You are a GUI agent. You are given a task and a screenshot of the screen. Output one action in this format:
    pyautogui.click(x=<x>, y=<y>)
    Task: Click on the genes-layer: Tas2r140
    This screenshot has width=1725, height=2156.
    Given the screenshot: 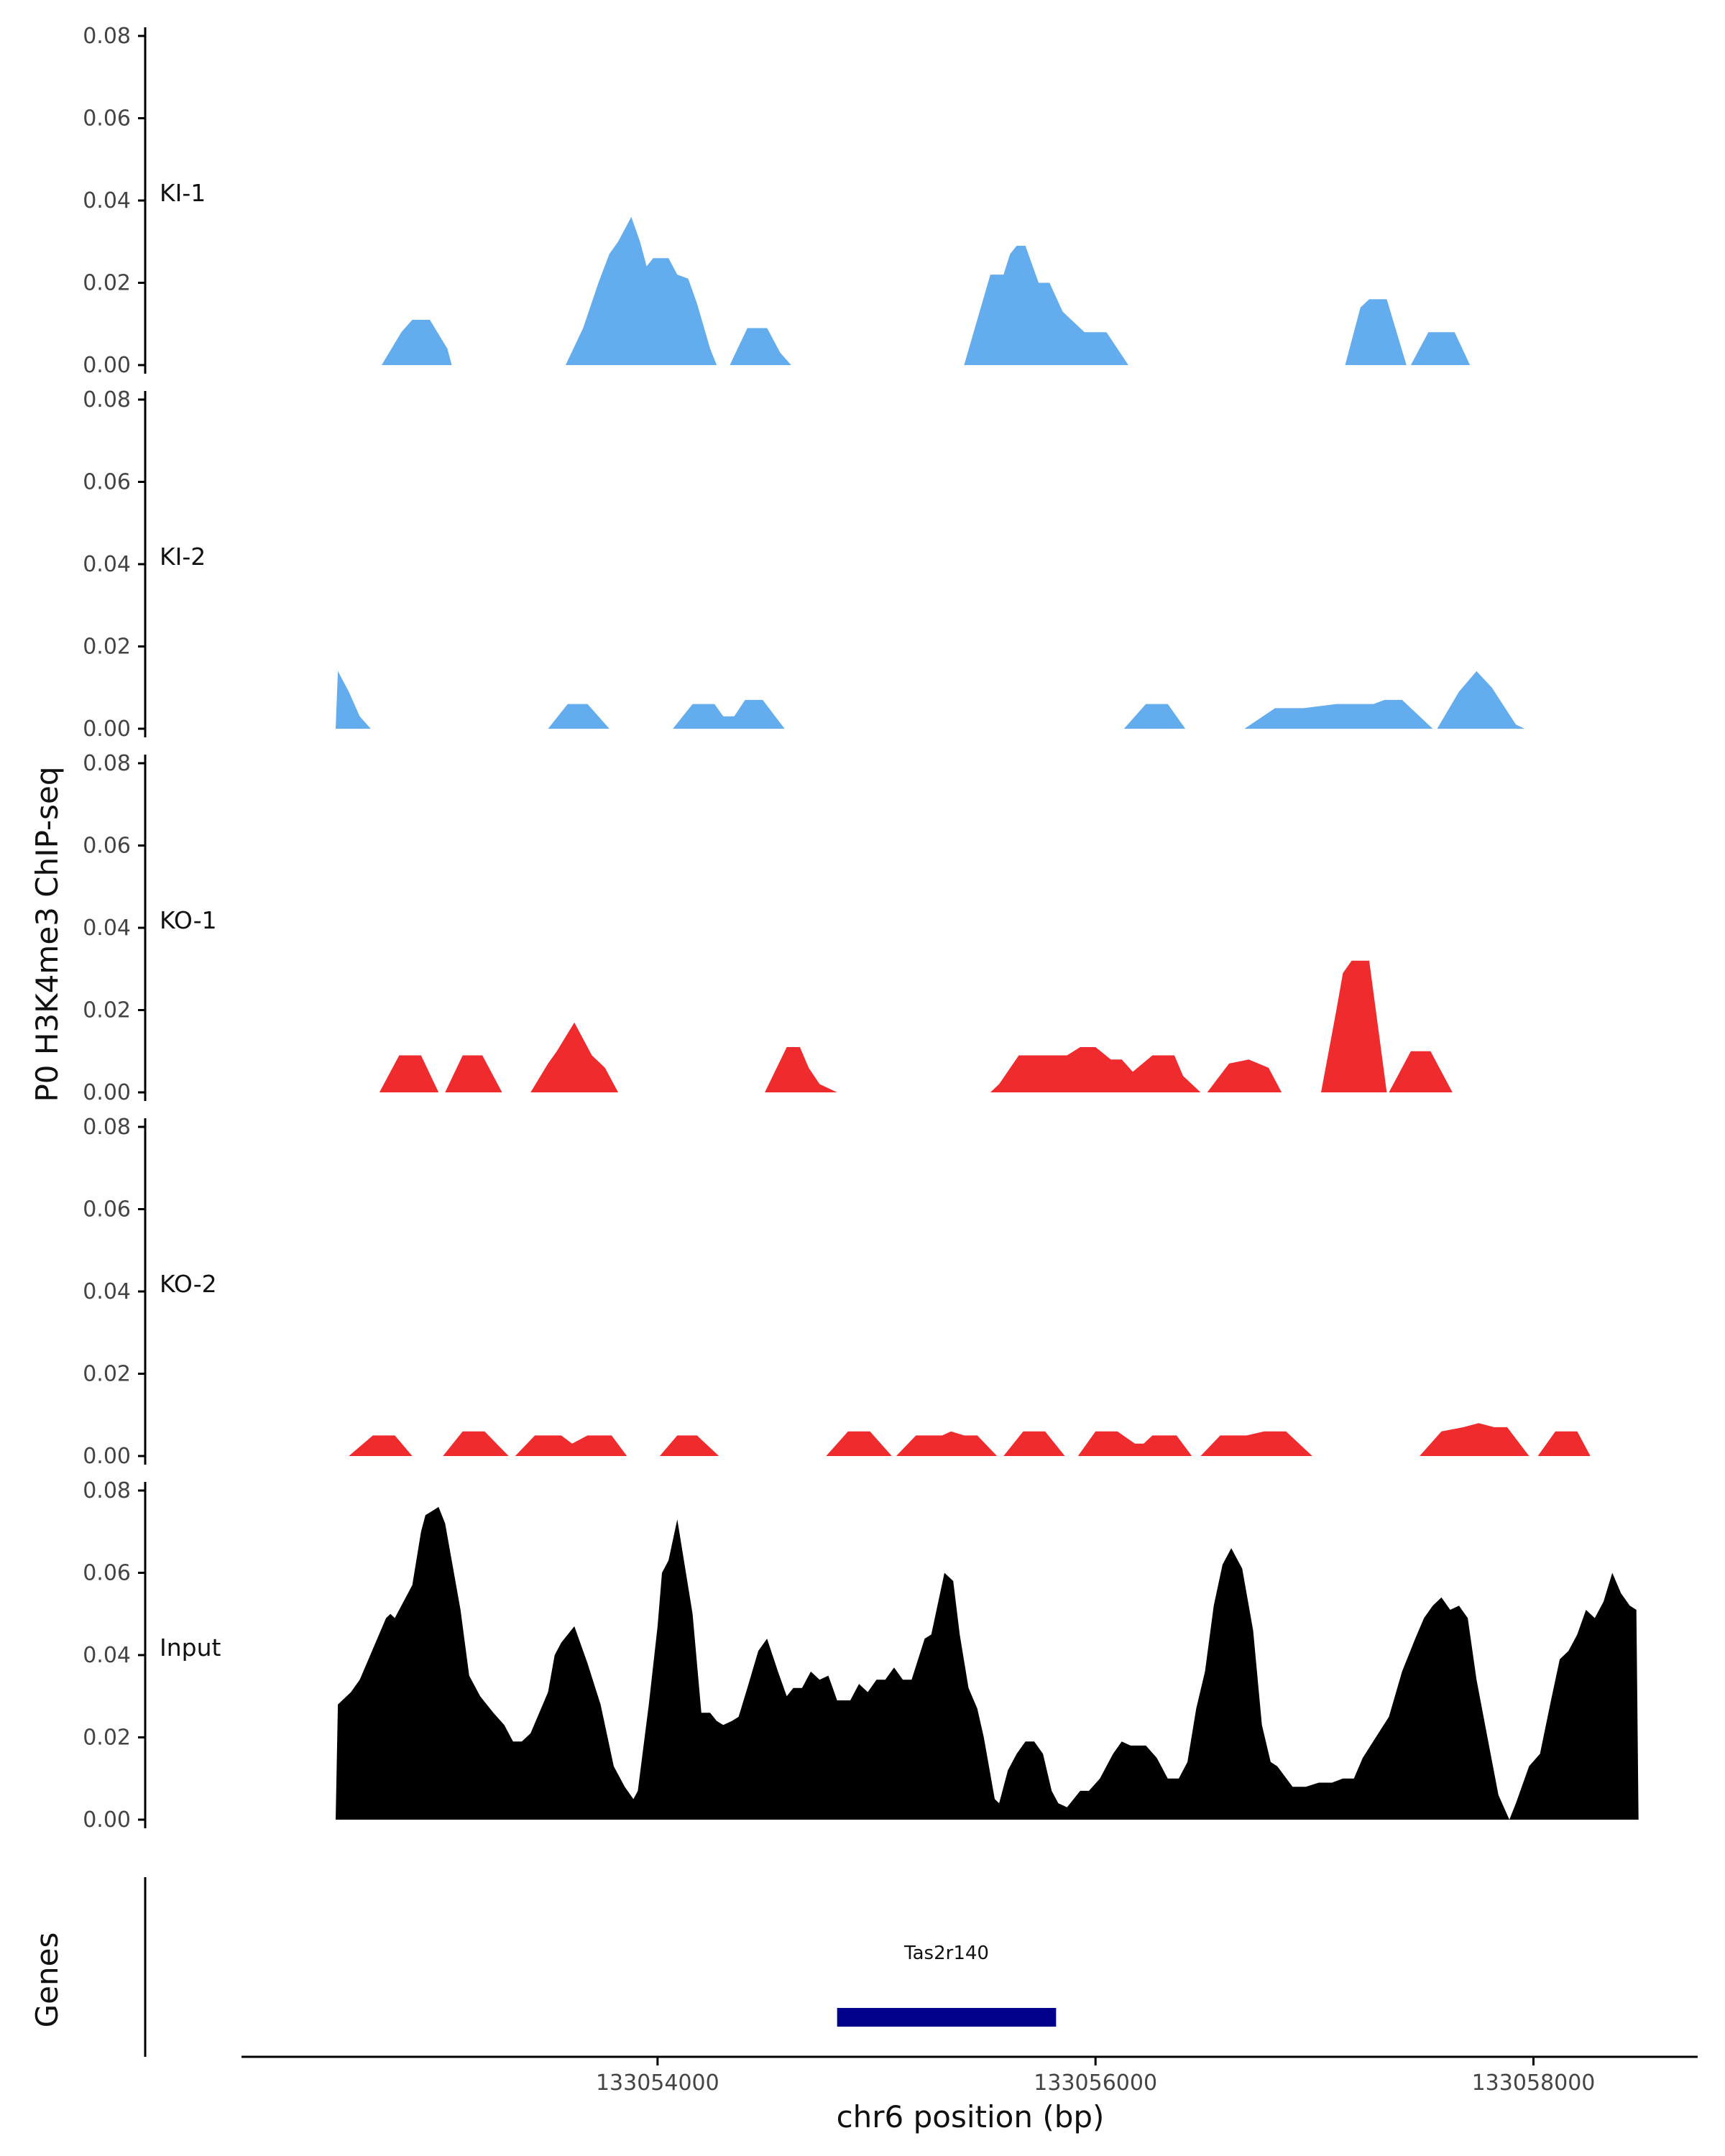 What is the action you would take?
    pyautogui.click(x=600, y=1967)
    